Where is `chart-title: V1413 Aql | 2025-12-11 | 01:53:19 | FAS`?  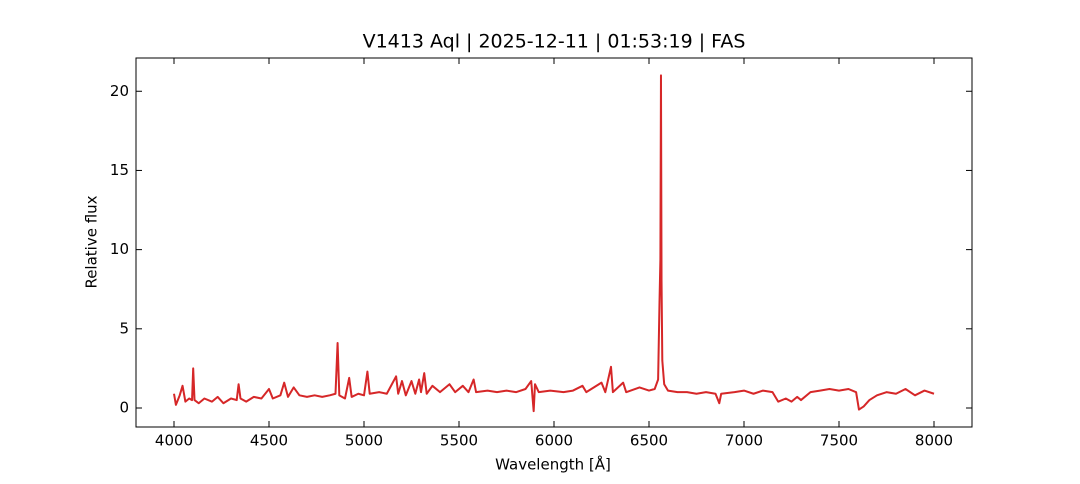
chart-title: V1413 Aql | 2025-12-11 | 01:53:19 | FAS is located at coordinates (554, 42).